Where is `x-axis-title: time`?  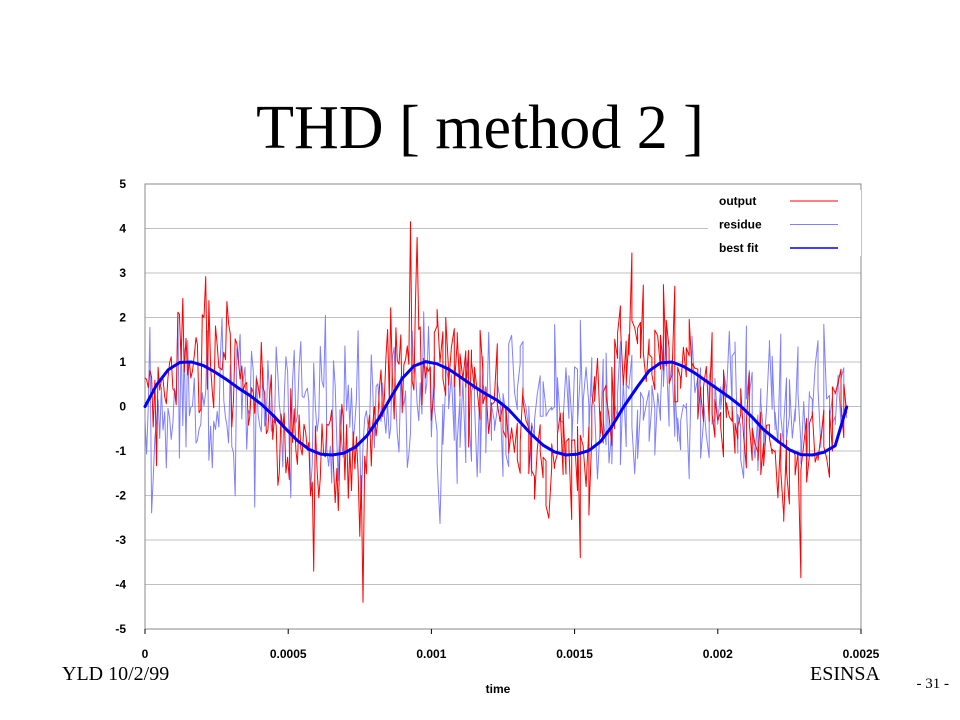
x-axis-title: time is located at coordinates (498, 689).